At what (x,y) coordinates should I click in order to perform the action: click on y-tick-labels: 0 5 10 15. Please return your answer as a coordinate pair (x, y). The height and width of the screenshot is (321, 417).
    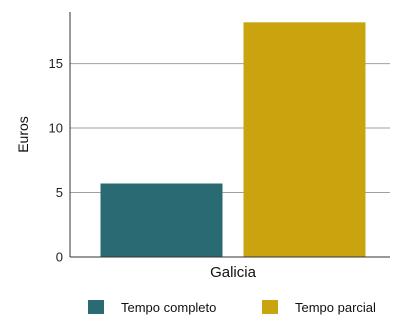
    Looking at the image, I should click on (56, 160).